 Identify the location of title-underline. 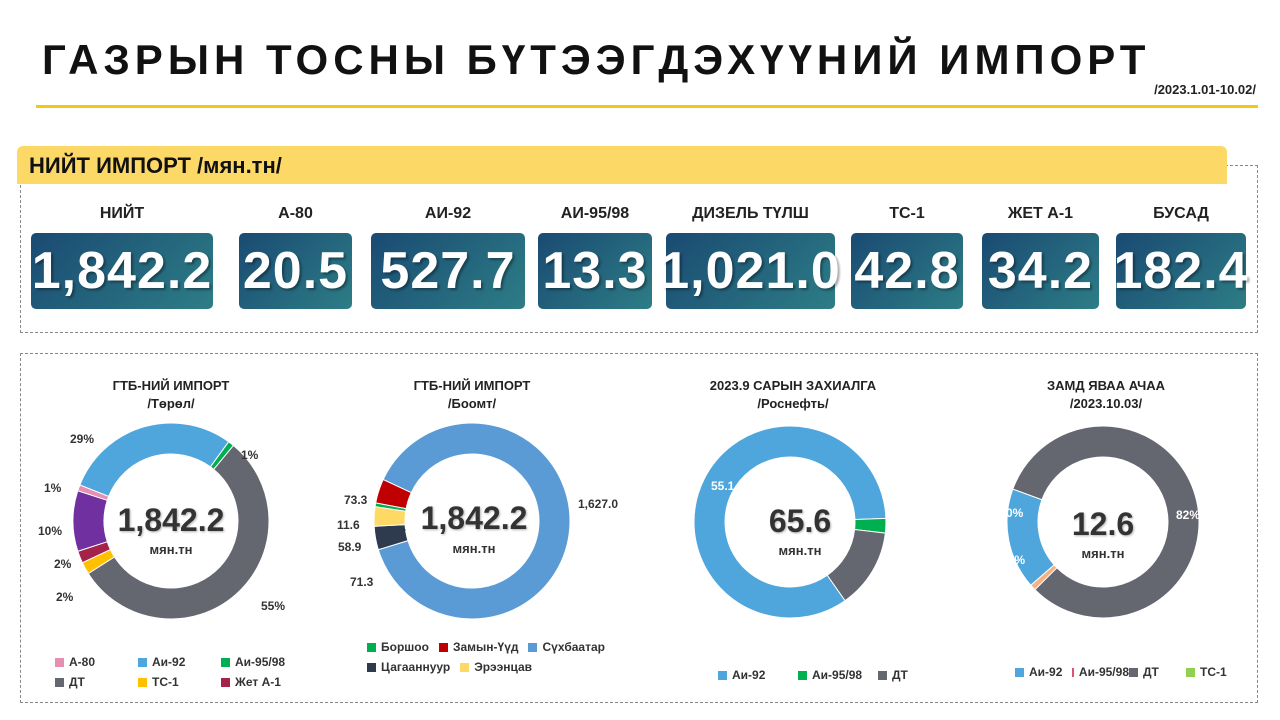
(647, 106).